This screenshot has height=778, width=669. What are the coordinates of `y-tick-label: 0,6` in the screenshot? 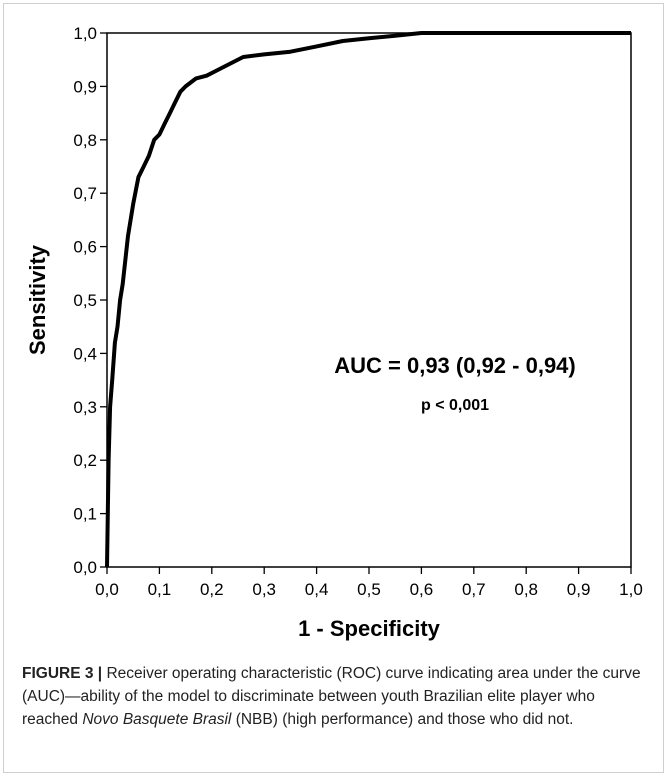 It's located at (85, 247).